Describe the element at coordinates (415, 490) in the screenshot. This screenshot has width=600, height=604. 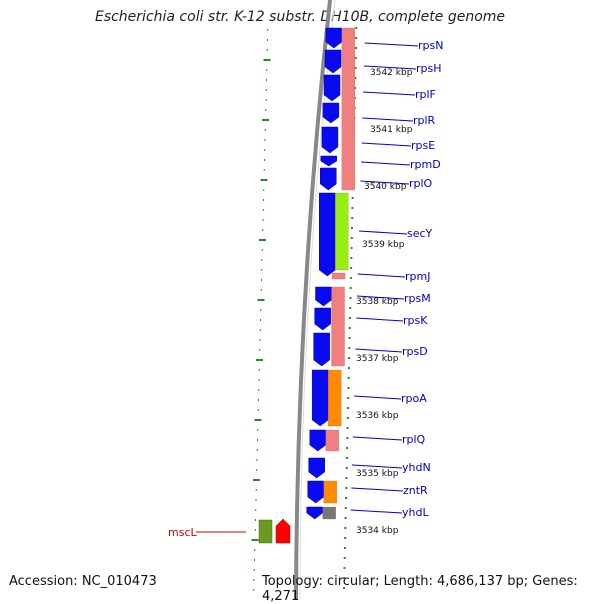
I see `gene-label: zntR` at that location.